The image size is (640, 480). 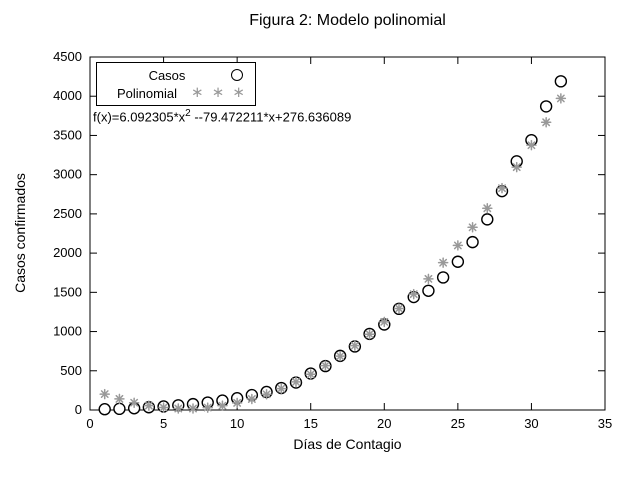 I want to click on y-tick-label: 3500, so click(x=67, y=134).